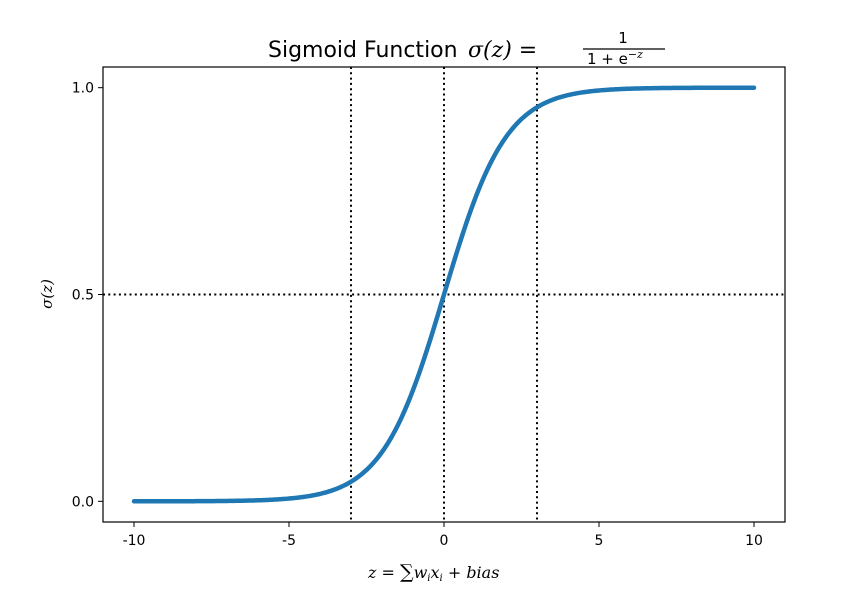  Describe the element at coordinates (134, 541) in the screenshot. I see `x-tick-label: -10` at that location.